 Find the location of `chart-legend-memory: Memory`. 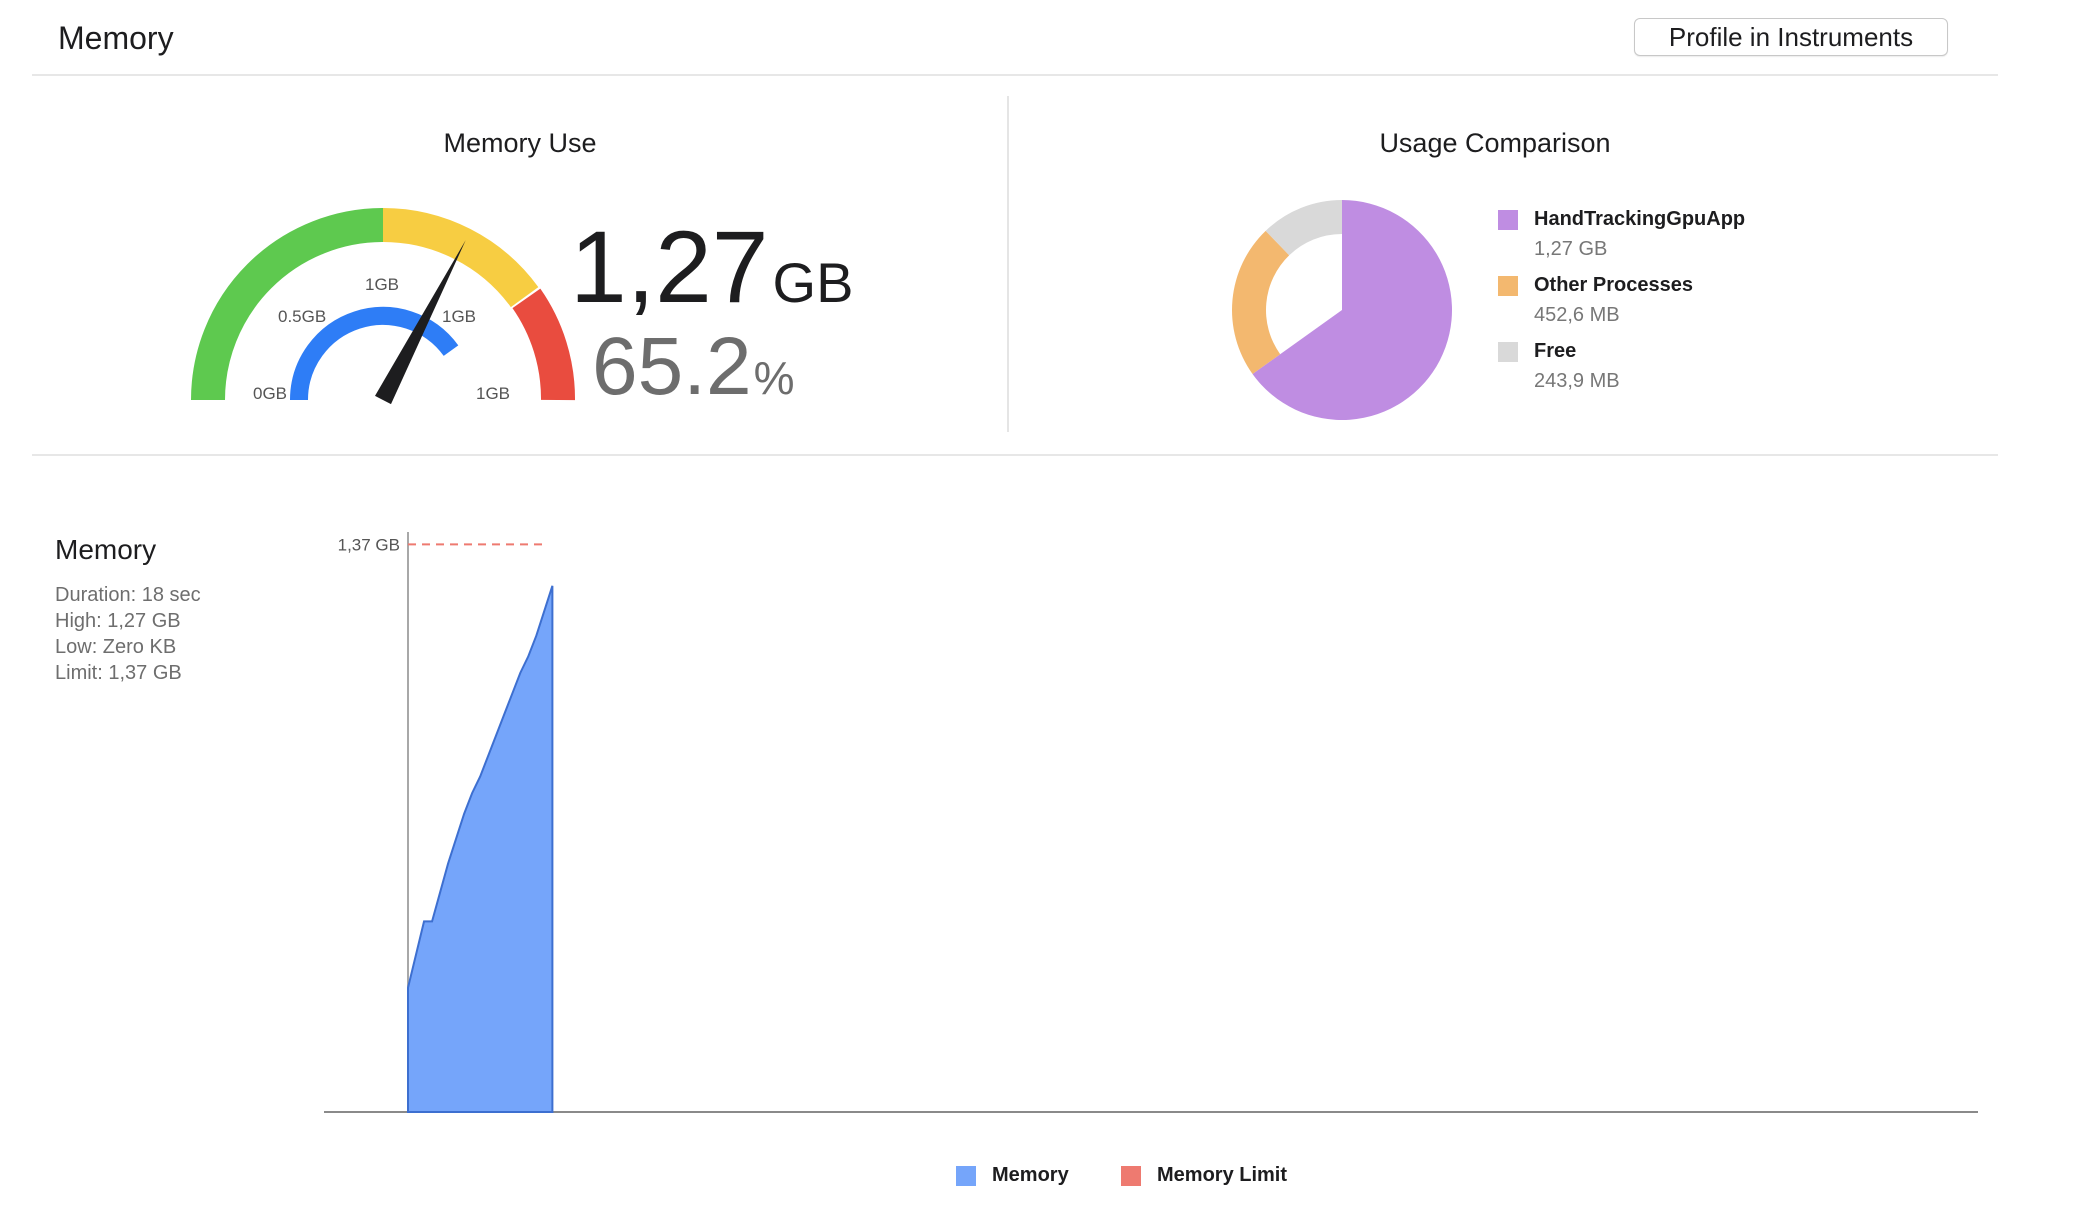

chart-legend-memory: Memory is located at coordinates (1012, 1175).